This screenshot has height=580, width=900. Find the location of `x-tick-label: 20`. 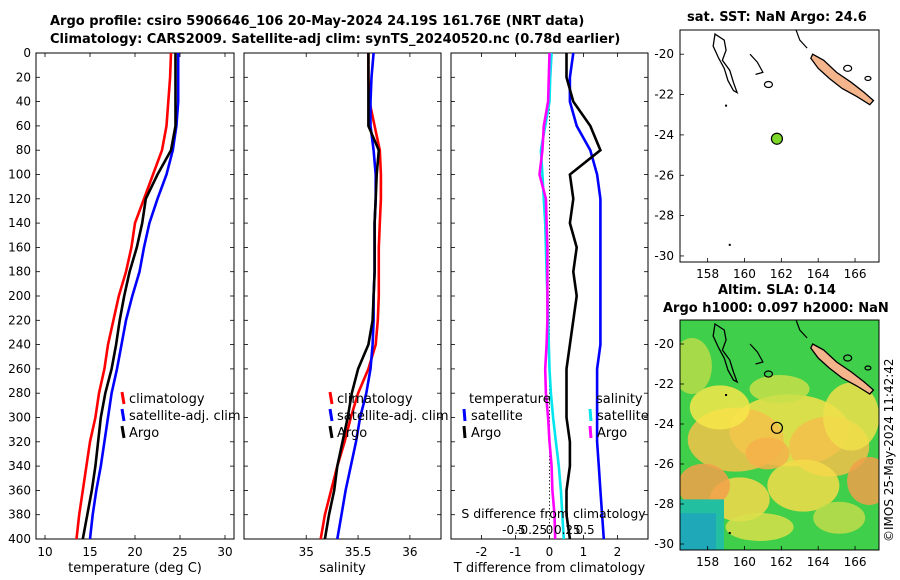

x-tick-label: 20 is located at coordinates (134, 552).